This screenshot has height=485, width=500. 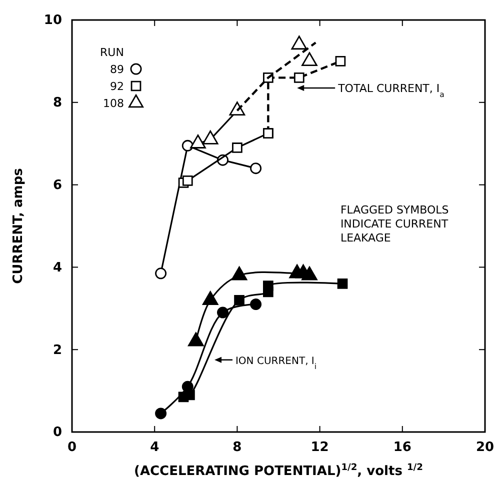 What do you see at coordinates (319, 448) in the screenshot?
I see `x-tick-label: 12` at bounding box center [319, 448].